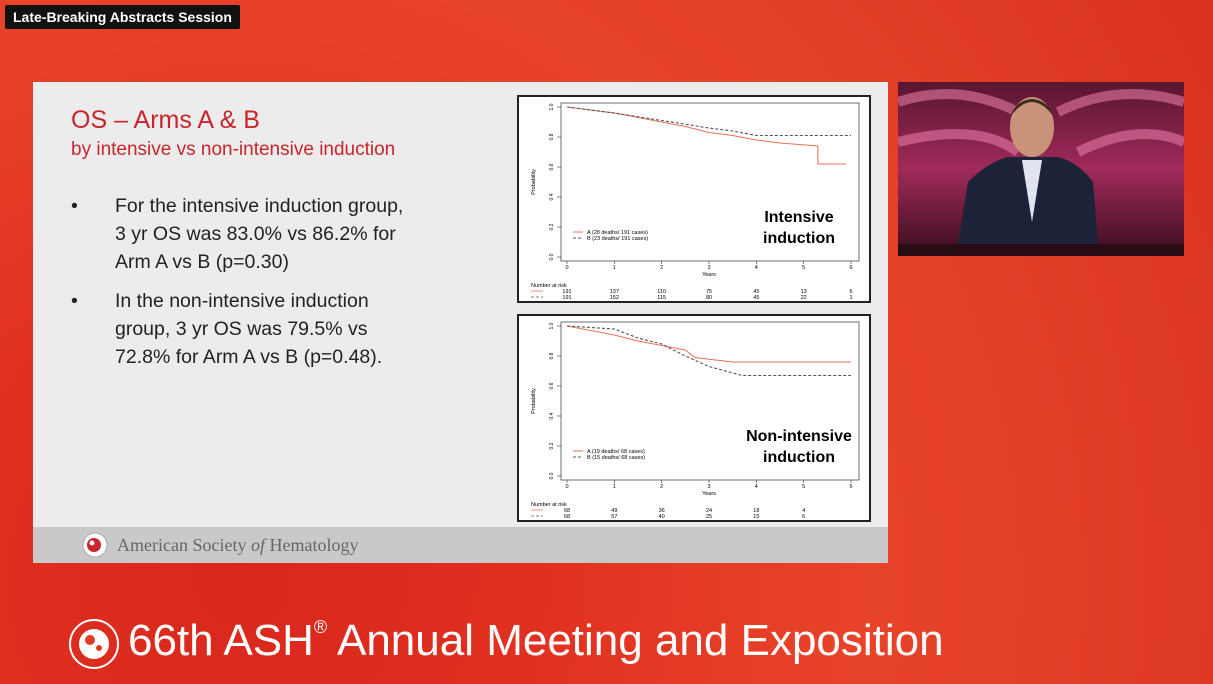 This screenshot has height=684, width=1213. I want to click on speaker, so click(1041, 172).